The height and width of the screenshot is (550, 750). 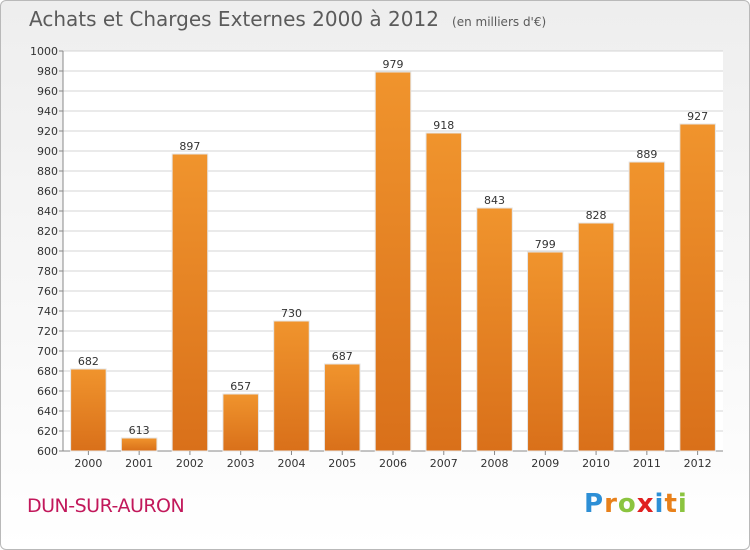 I want to click on x-tick-label: 2007, so click(x=444, y=463).